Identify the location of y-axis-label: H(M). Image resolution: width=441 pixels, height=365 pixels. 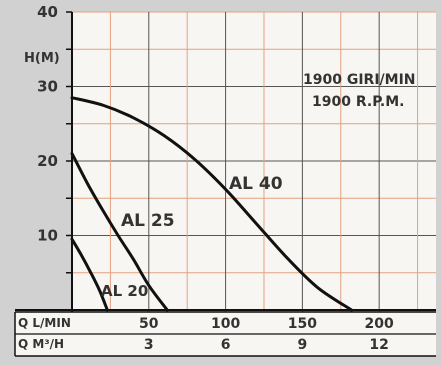
(42, 58).